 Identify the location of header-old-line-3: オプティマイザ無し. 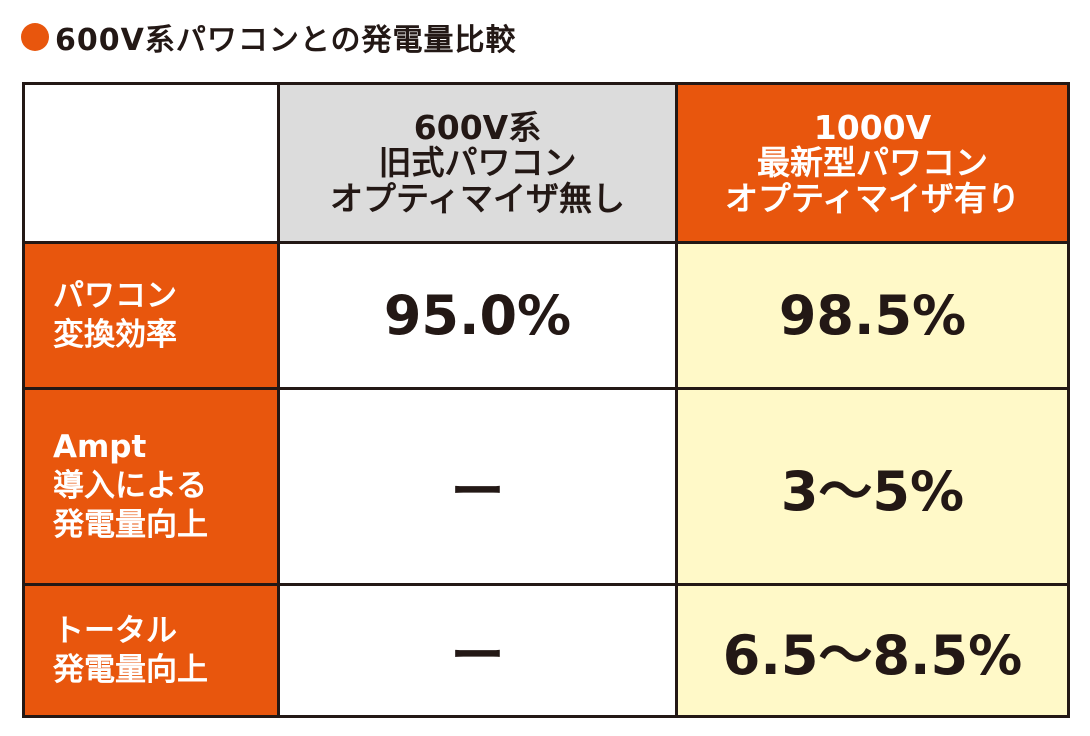
(477, 198).